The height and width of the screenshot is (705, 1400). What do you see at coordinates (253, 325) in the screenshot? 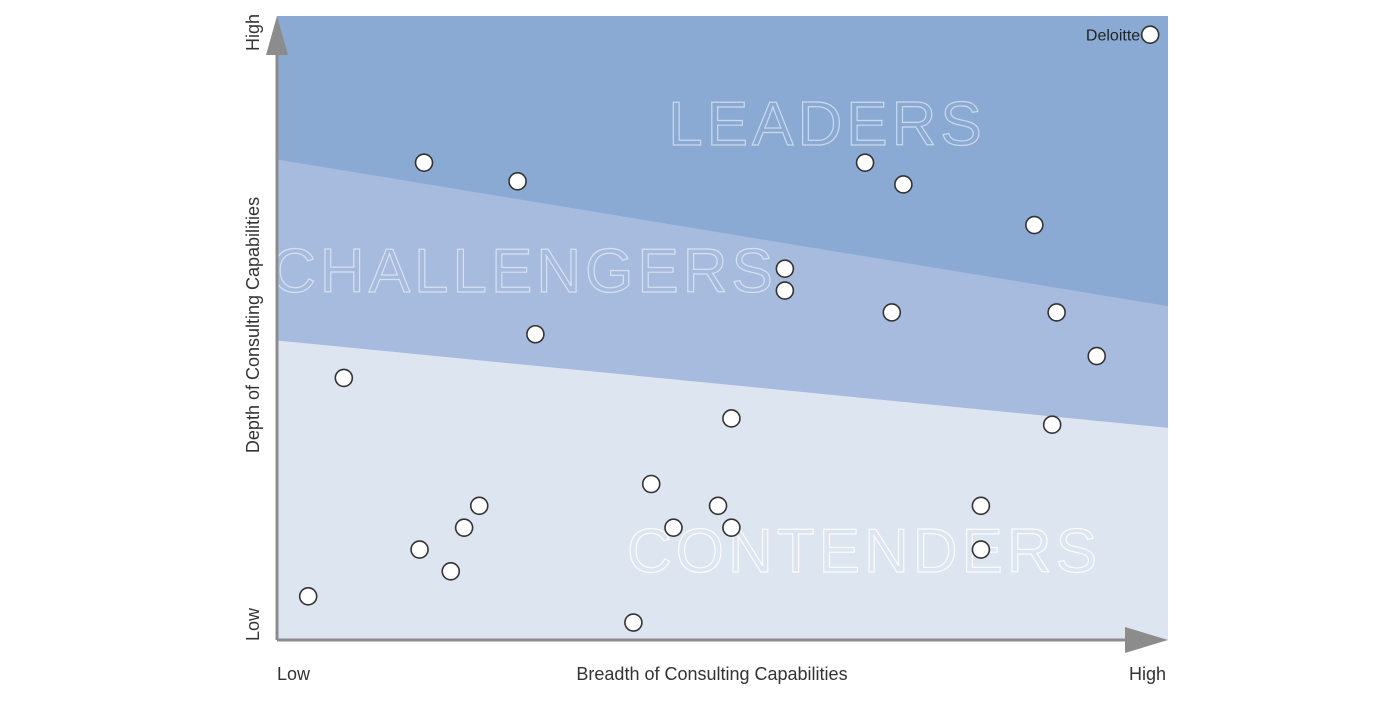
I see `y-axis-title: Depth of Consulting Capabilities` at bounding box center [253, 325].